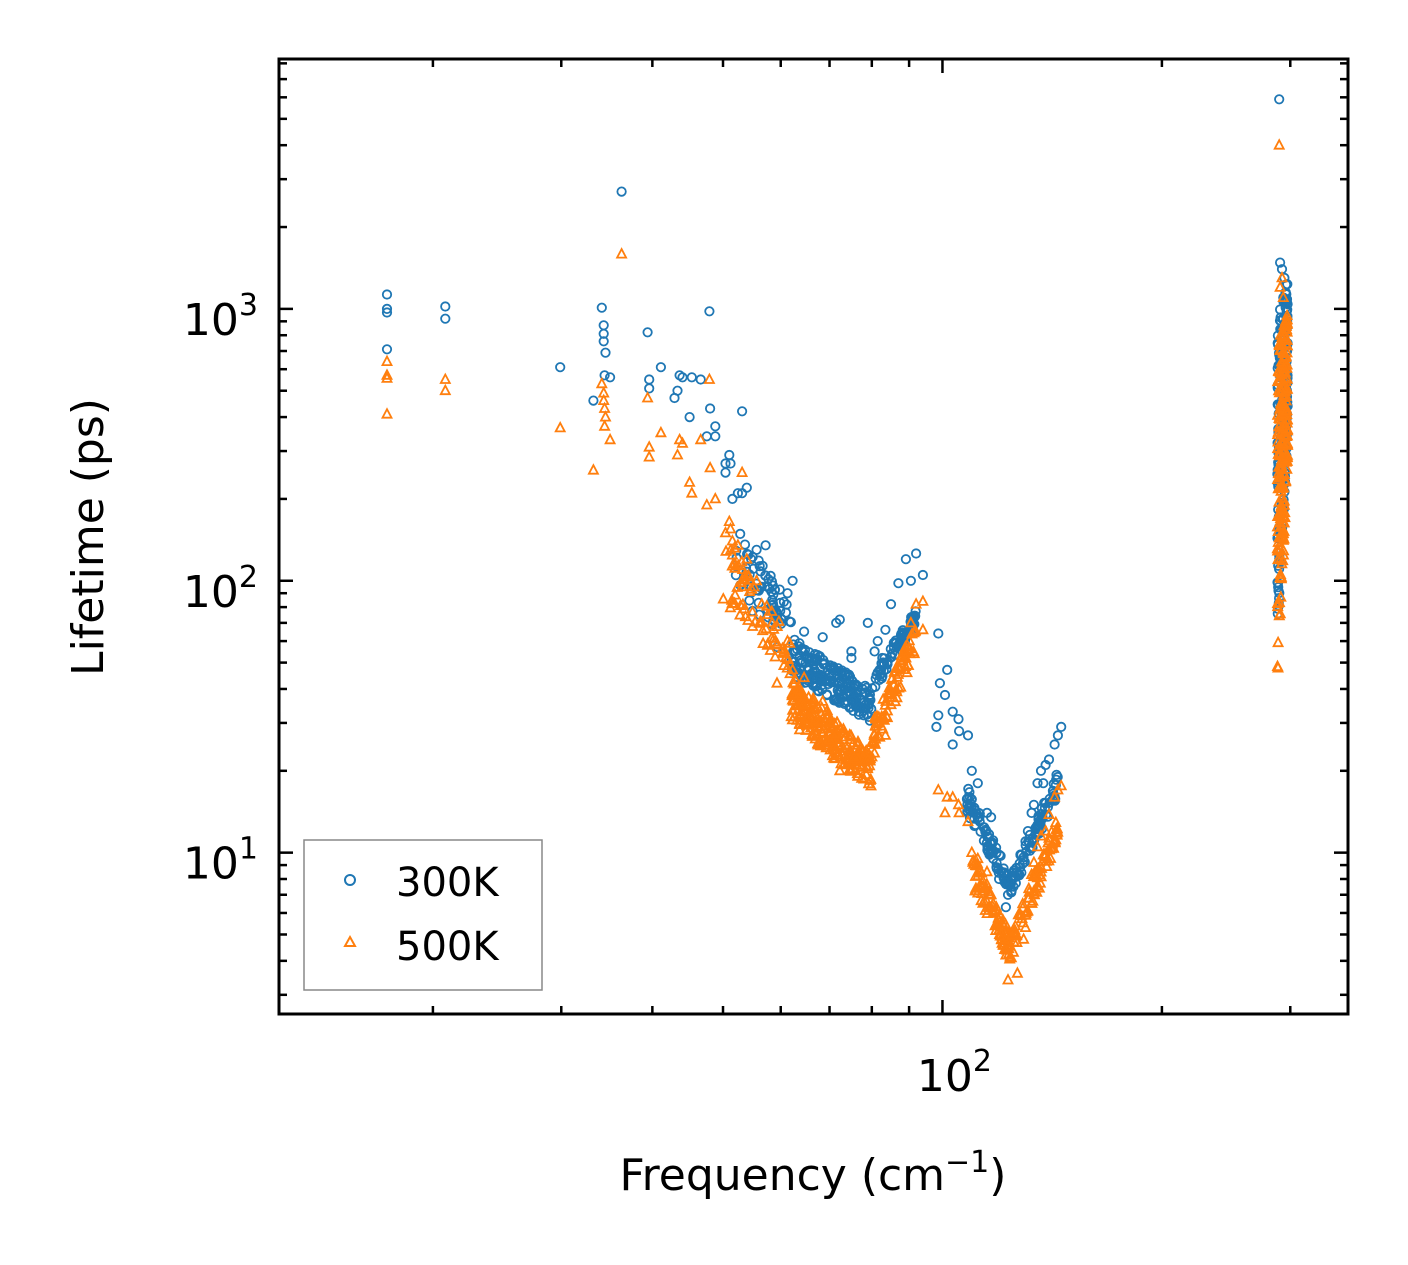 The height and width of the screenshot is (1265, 1408). I want to click on legend-marker-500k, so click(350, 940).